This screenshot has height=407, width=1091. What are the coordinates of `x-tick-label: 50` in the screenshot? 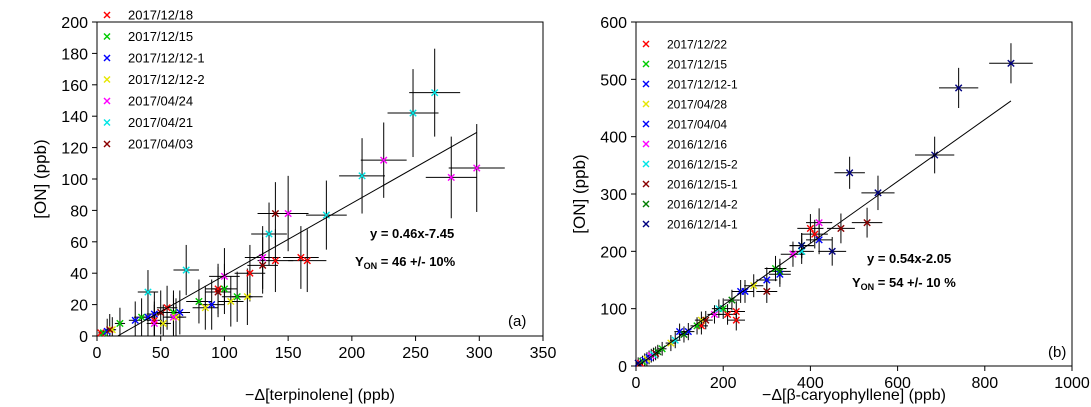 It's located at (161, 353).